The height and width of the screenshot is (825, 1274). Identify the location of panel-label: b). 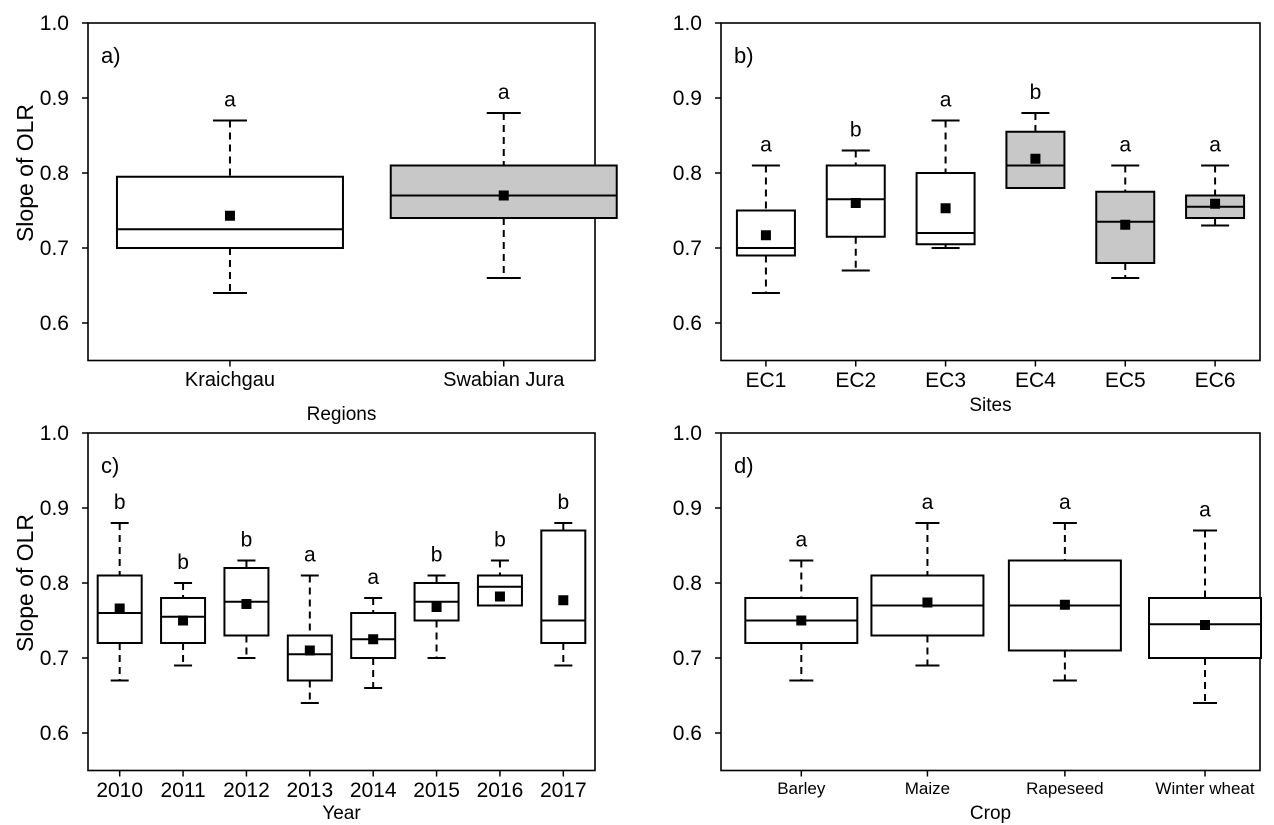
(744, 55).